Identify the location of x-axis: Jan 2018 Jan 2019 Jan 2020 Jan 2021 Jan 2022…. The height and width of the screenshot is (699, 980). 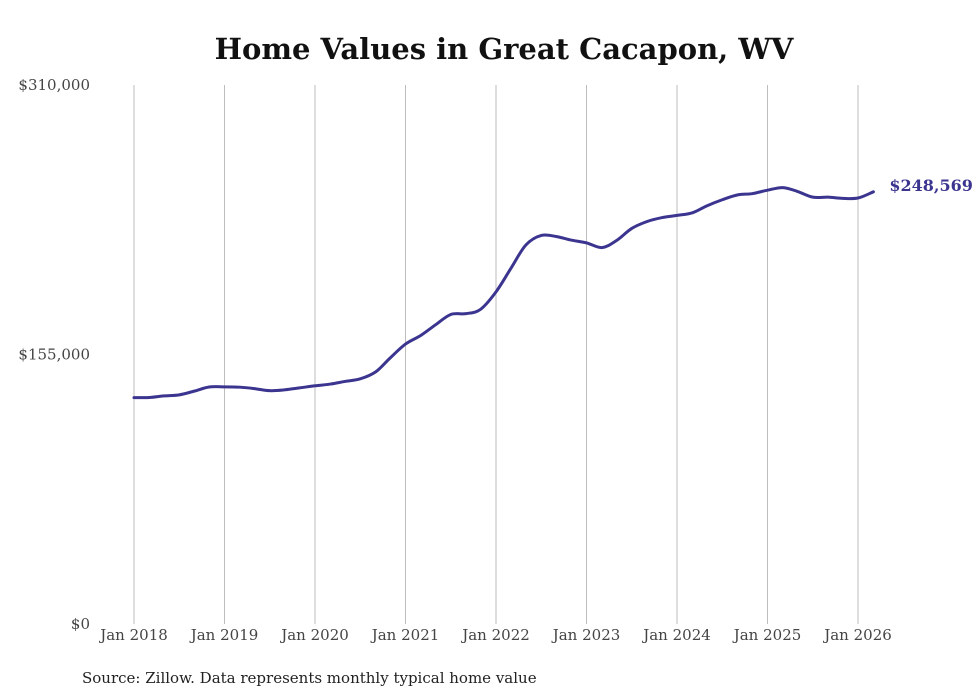
(495, 635).